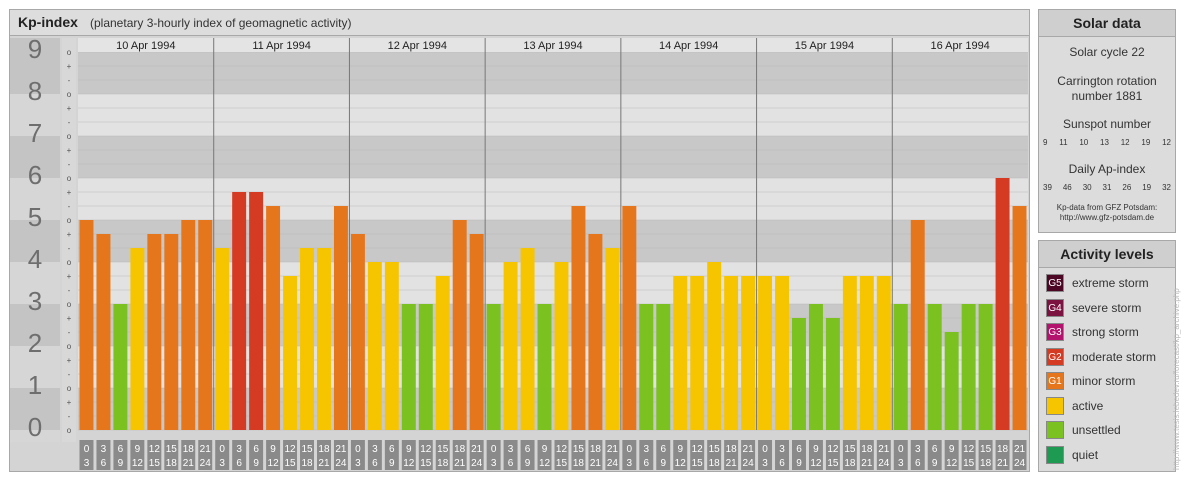  What do you see at coordinates (273, 449) in the screenshot?
I see `interval-start-label: 9` at bounding box center [273, 449].